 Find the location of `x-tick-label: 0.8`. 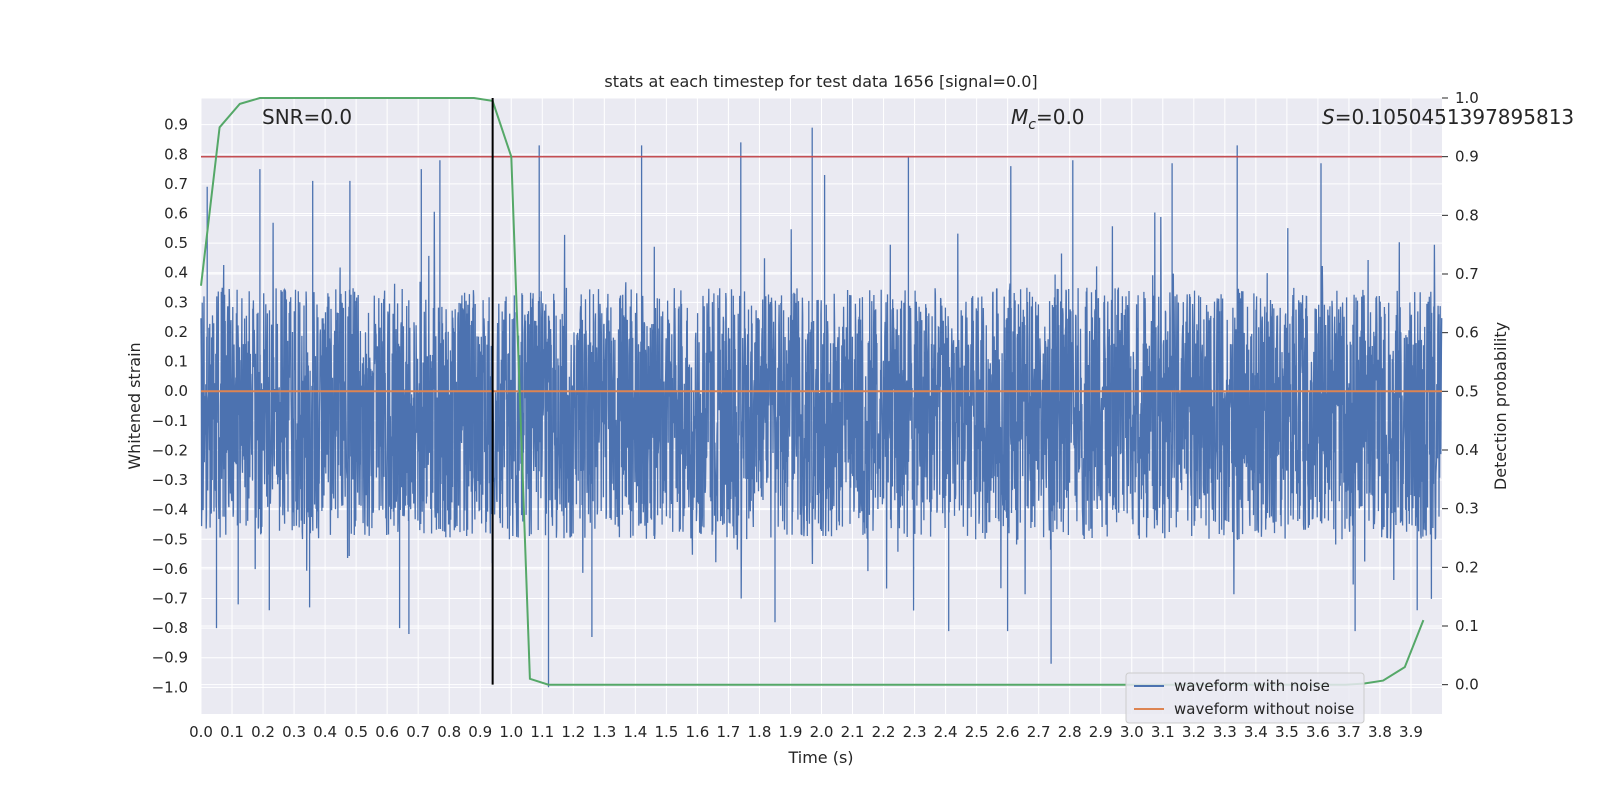

x-tick-label: 0.8 is located at coordinates (449, 732).